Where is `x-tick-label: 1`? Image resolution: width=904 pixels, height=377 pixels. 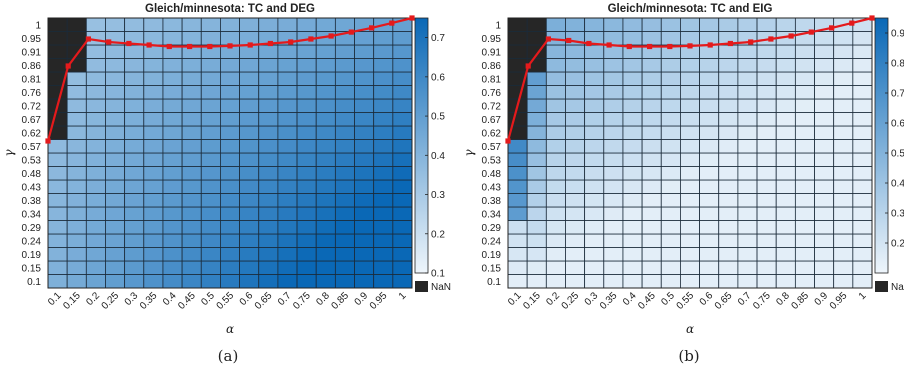
x-tick-label: 1 is located at coordinates (863, 296).